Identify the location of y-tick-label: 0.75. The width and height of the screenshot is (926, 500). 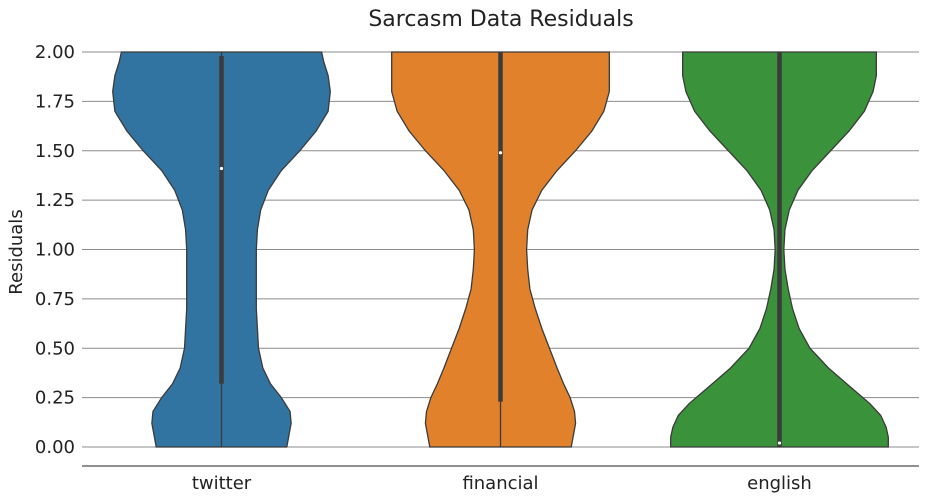
(55, 299).